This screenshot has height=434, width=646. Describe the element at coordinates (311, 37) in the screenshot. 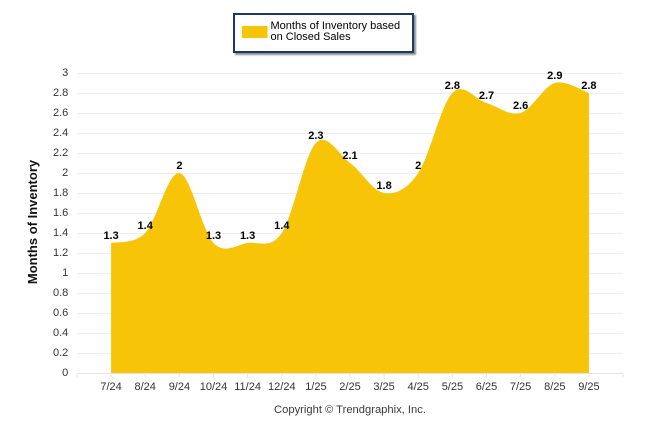

I see `svg-text: on Closed Sales` at that location.